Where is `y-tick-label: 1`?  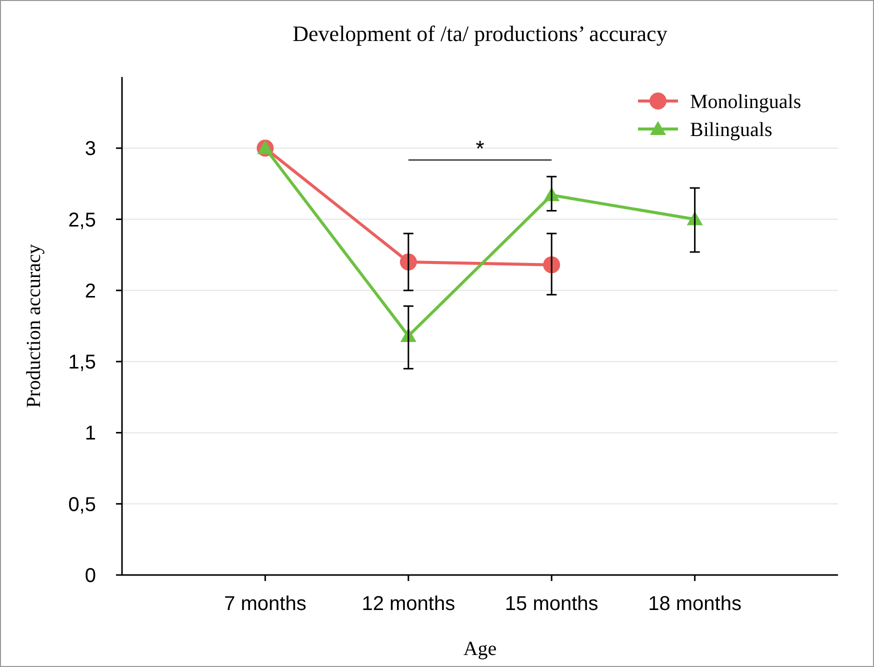 y-tick-label: 1 is located at coordinates (90, 433).